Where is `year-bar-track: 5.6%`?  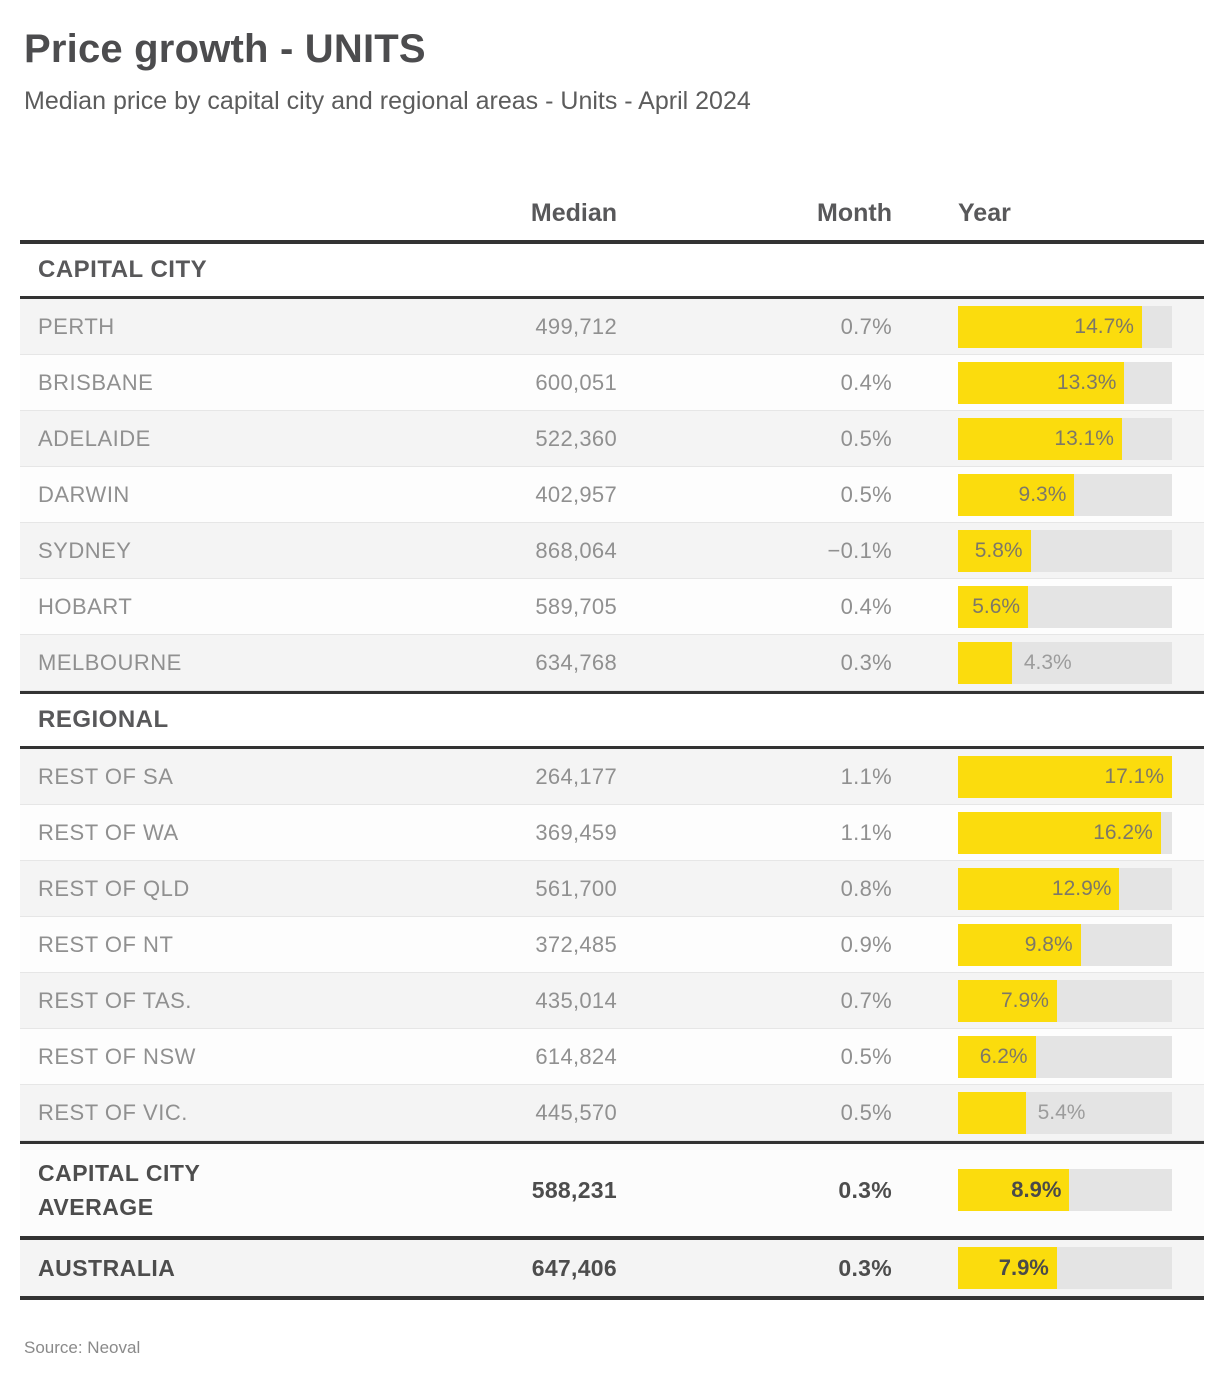
year-bar-track: 5.6% is located at coordinates (1065, 606).